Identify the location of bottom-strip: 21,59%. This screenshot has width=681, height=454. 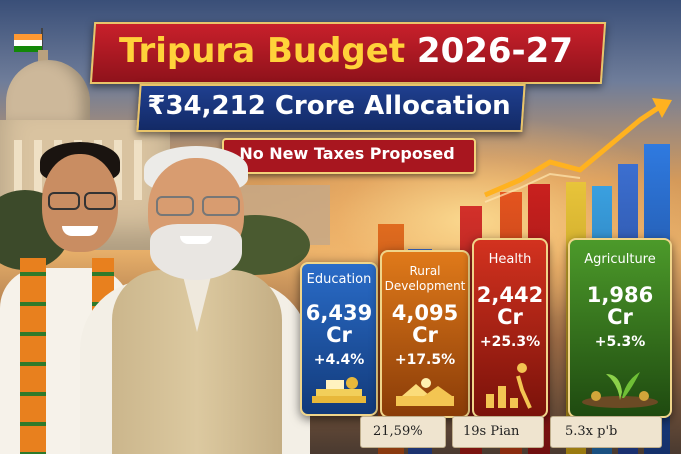
(403, 432).